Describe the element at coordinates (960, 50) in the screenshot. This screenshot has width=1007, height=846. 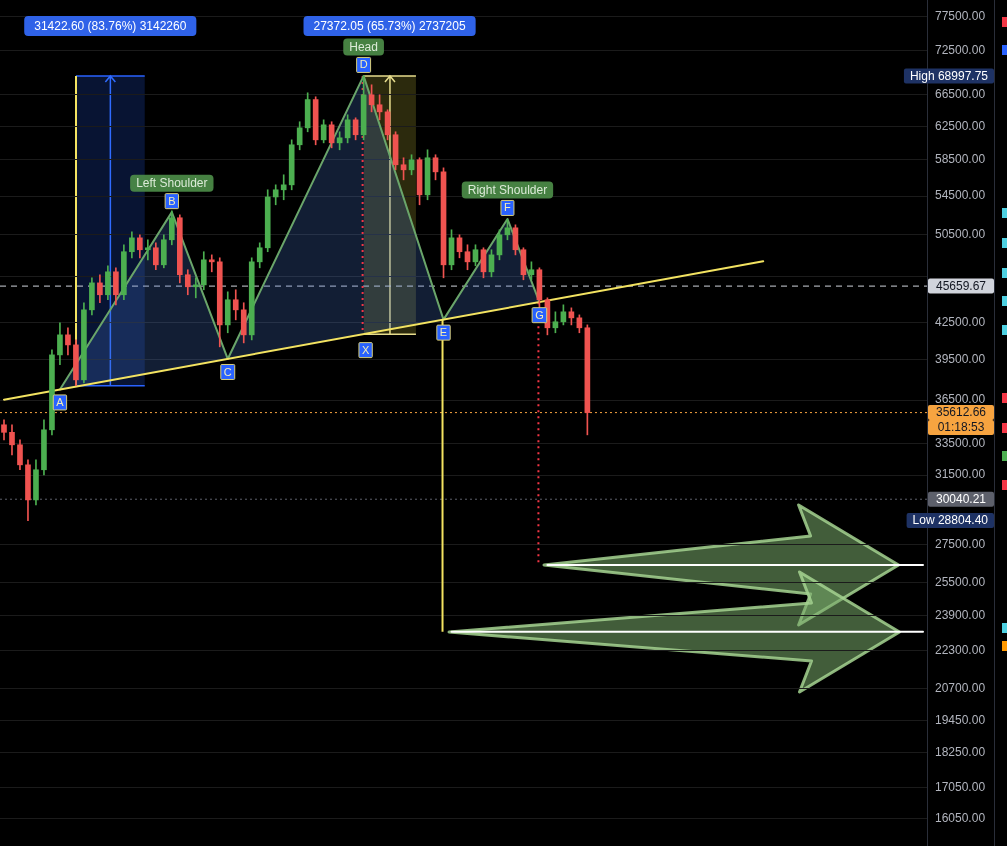
I see `y-tick-label: 72500.00` at that location.